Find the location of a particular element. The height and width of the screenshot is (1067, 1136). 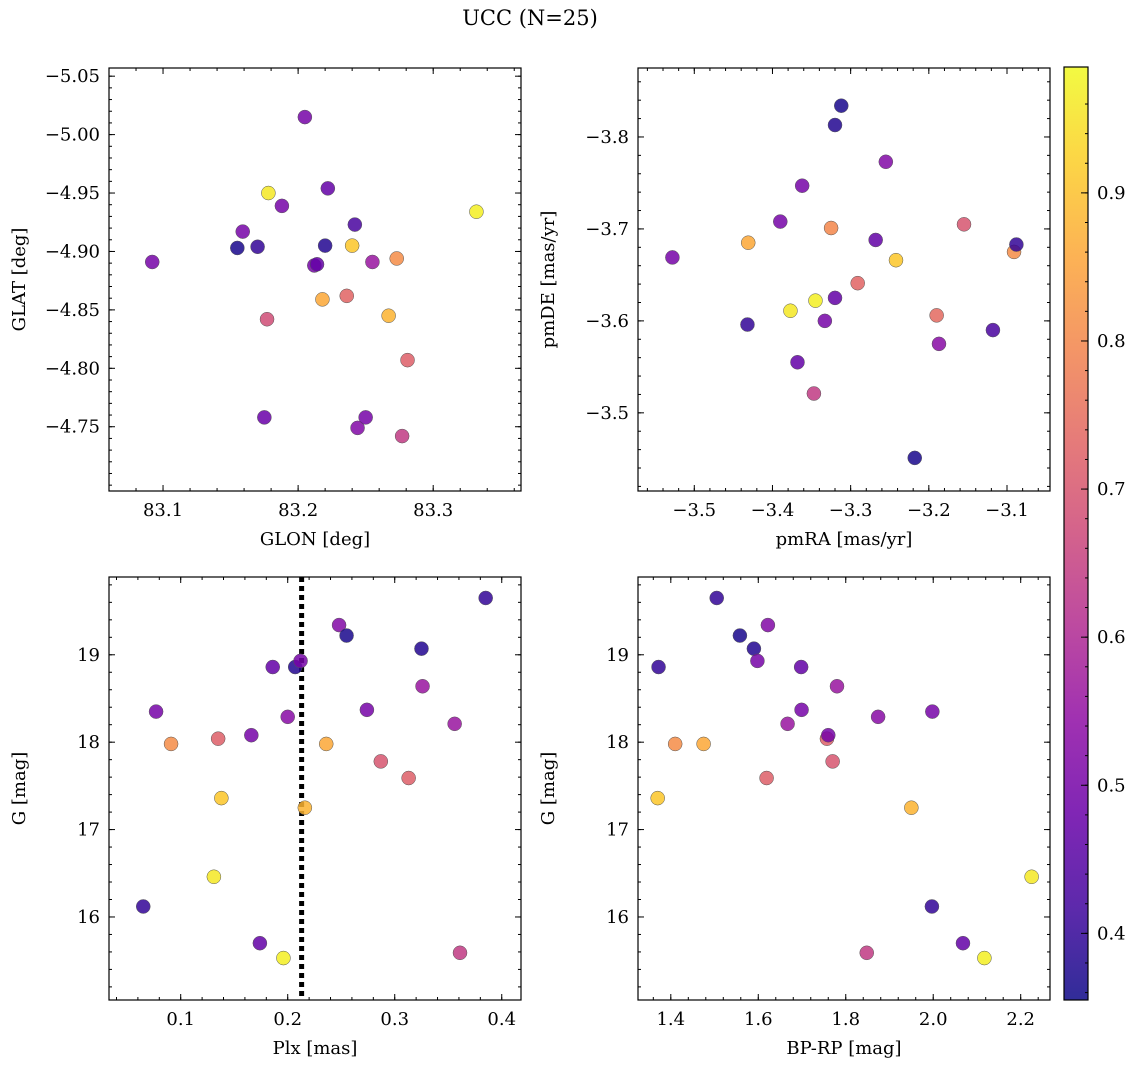

colorbar-gradient is located at coordinates (1076, 533).